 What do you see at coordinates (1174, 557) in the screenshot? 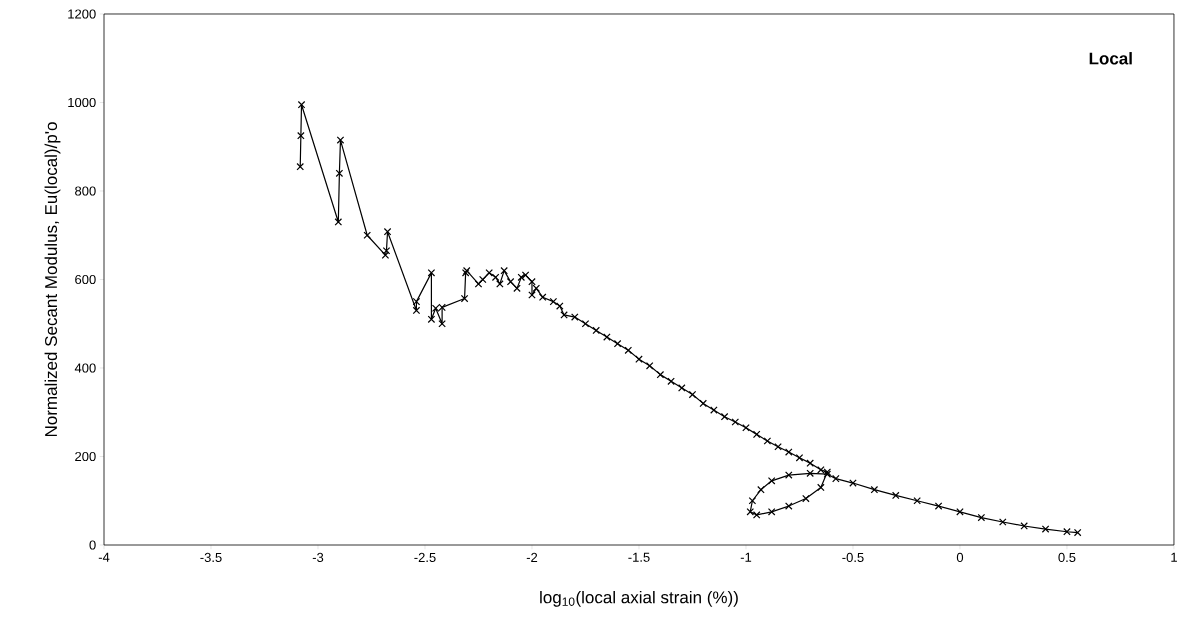
I see `x-tick-label: 1` at bounding box center [1174, 557].